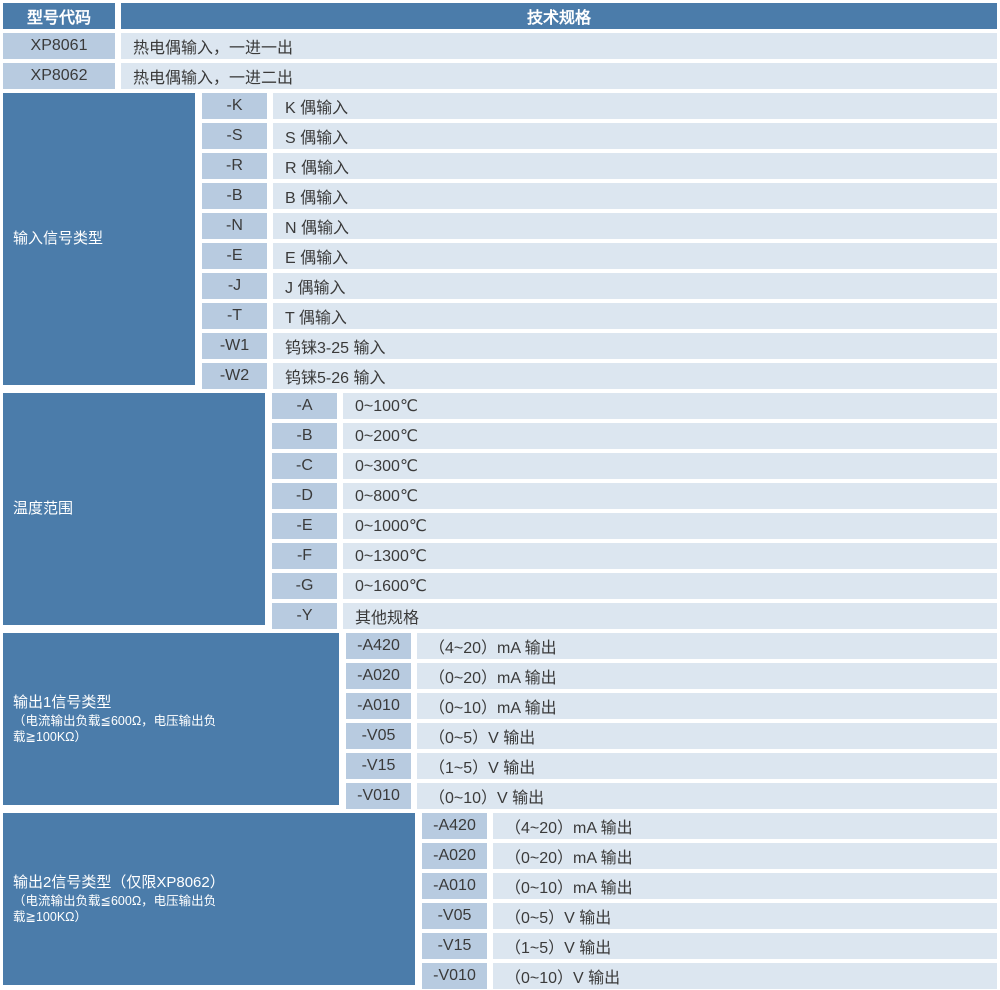 This screenshot has height=990, width=1000. What do you see at coordinates (454, 856) in the screenshot?
I see `code-cell: -A020` at bounding box center [454, 856].